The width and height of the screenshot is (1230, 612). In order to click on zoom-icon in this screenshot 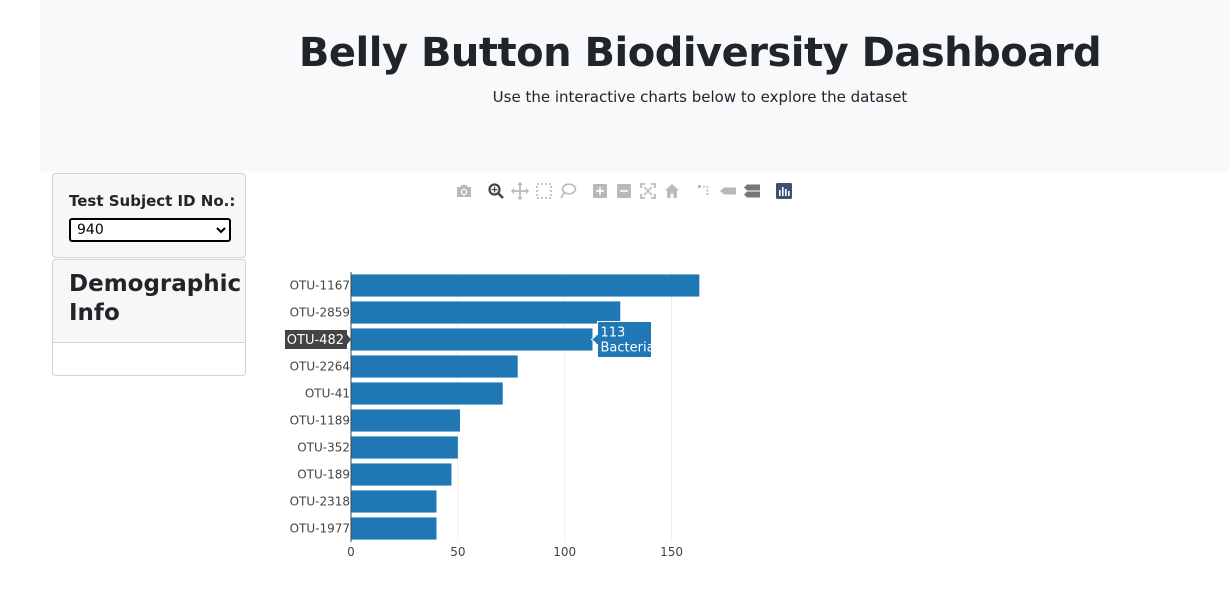, I will do `click(496, 191)`.